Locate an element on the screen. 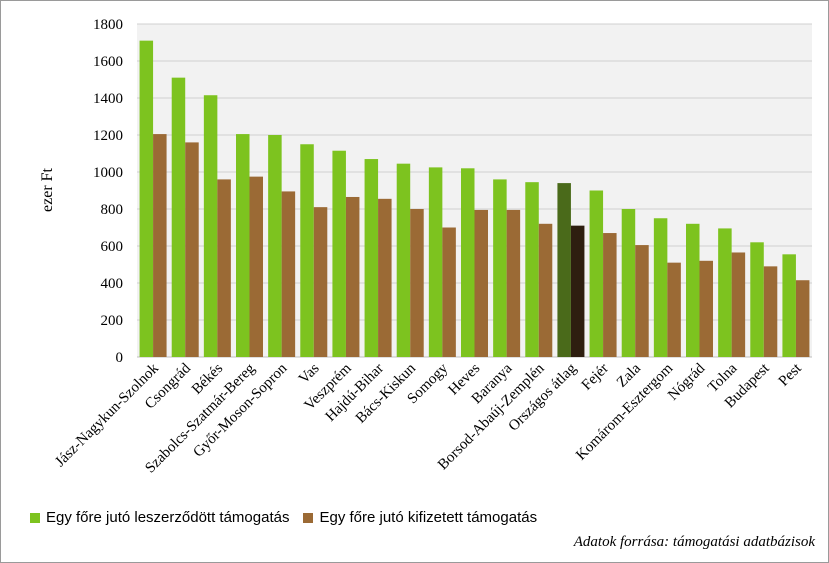 The image size is (829, 563). y-tick-label: 600 is located at coordinates (112, 247).